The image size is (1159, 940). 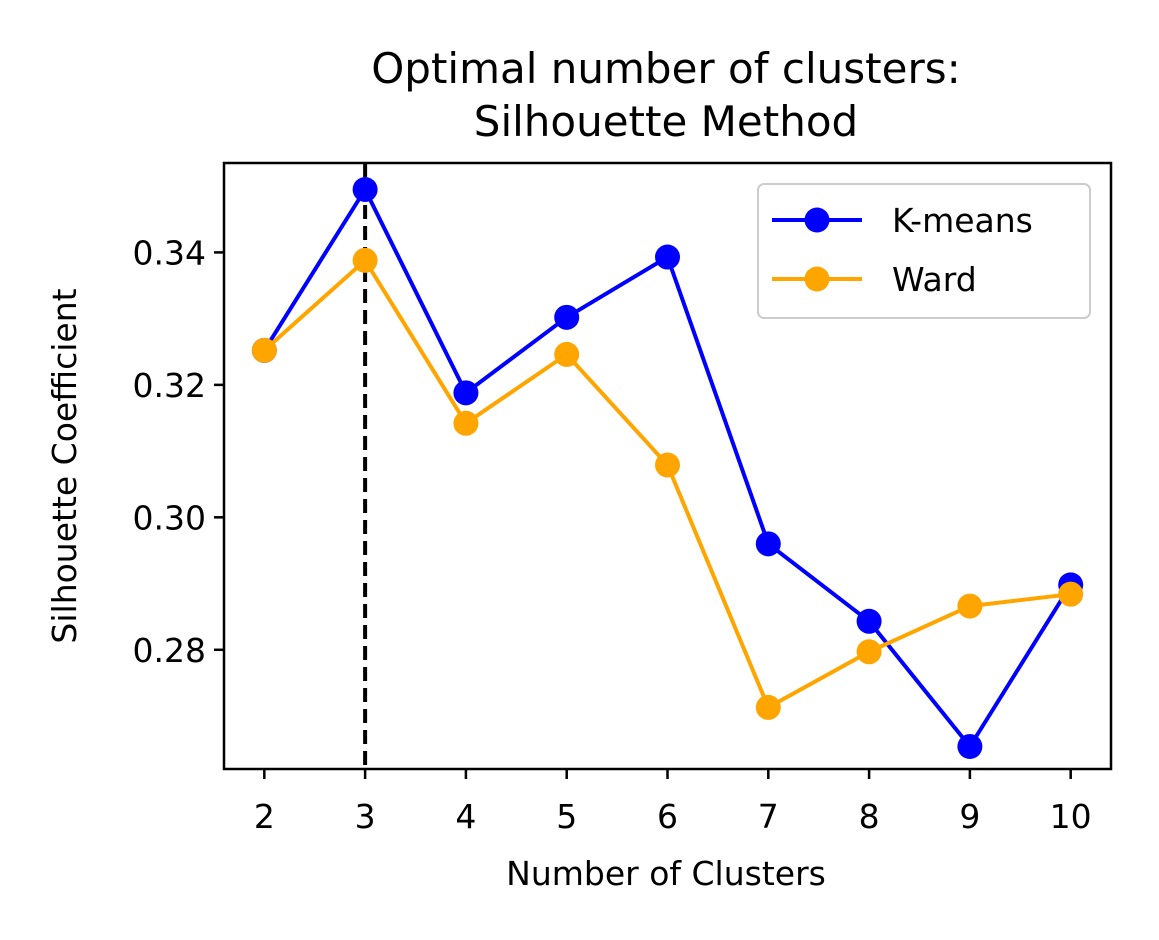 What do you see at coordinates (169, 385) in the screenshot?
I see `y-tick-label: 0.32` at bounding box center [169, 385].